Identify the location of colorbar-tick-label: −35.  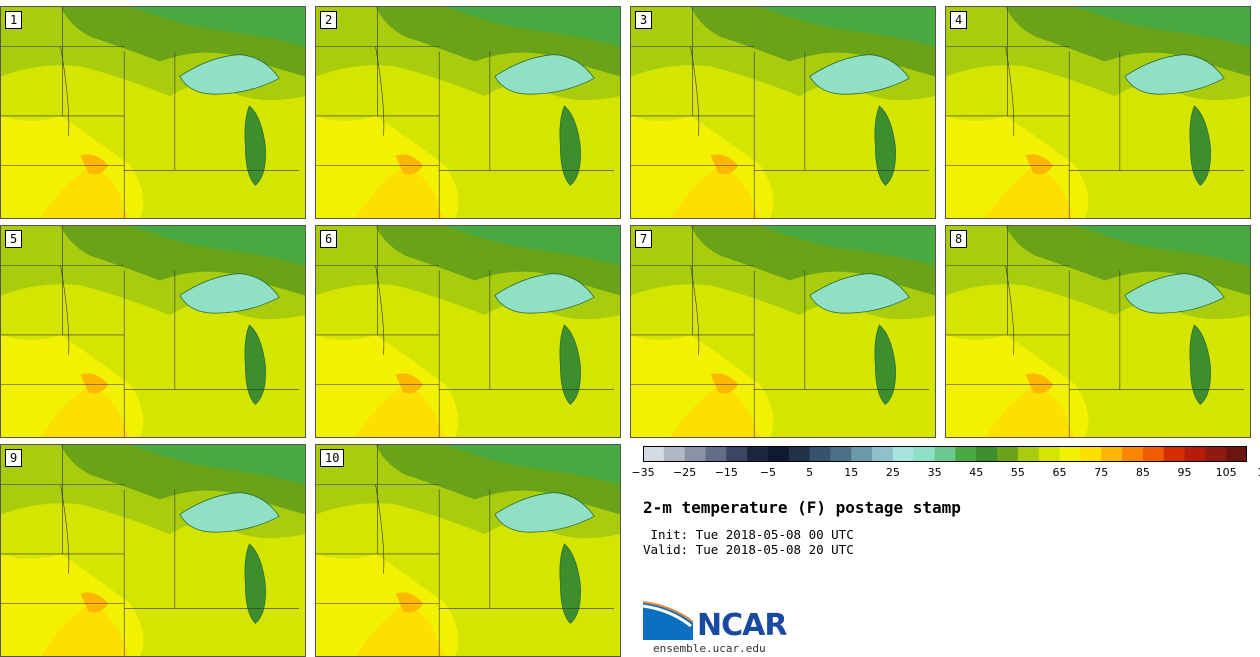
(643, 472).